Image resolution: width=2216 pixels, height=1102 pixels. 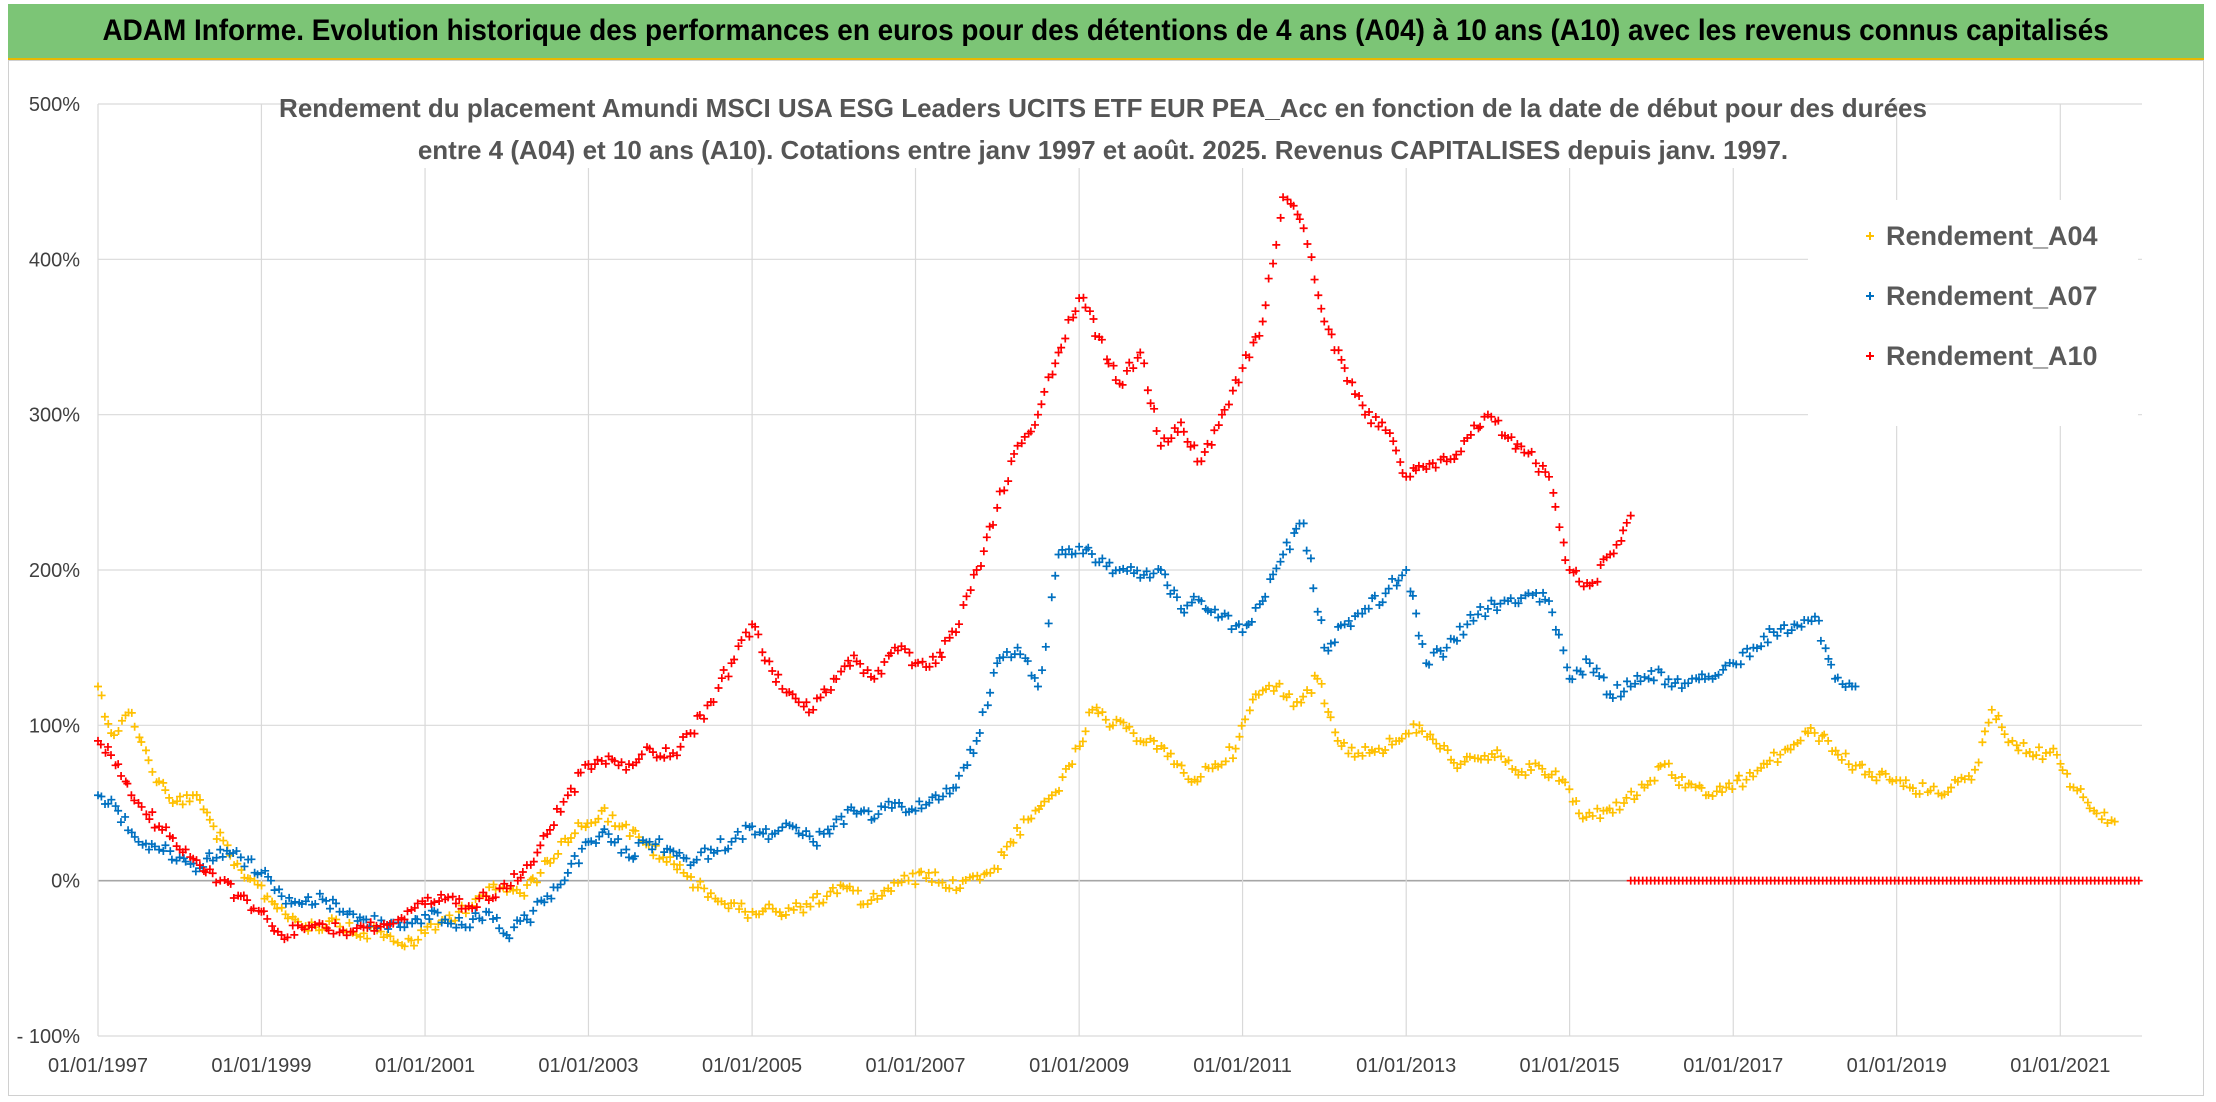 I want to click on x-tick-label: 01/01/2019, so click(x=1897, y=1066).